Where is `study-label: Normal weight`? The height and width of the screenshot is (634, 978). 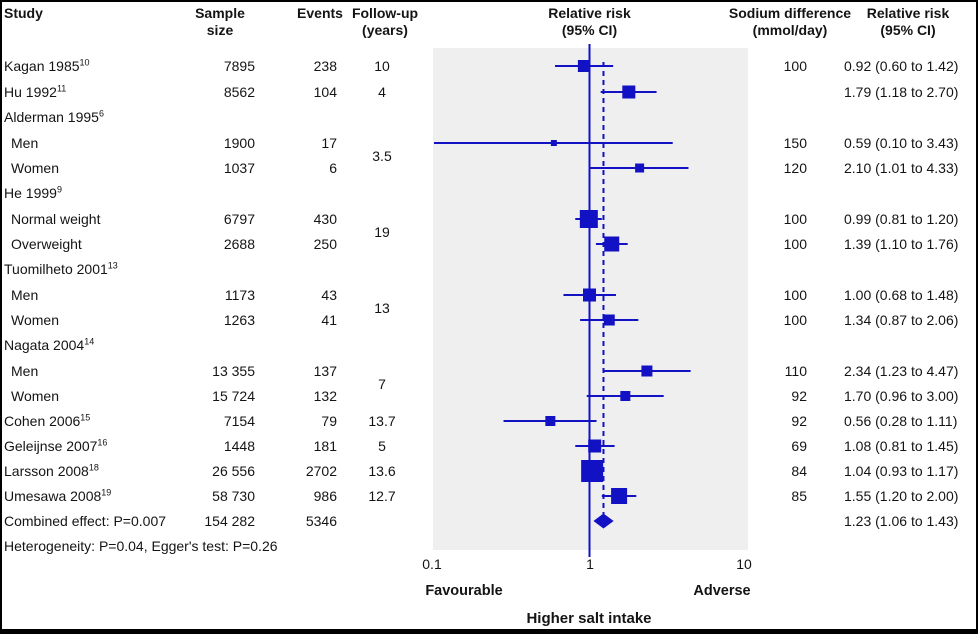 study-label: Normal weight is located at coordinates (56, 219).